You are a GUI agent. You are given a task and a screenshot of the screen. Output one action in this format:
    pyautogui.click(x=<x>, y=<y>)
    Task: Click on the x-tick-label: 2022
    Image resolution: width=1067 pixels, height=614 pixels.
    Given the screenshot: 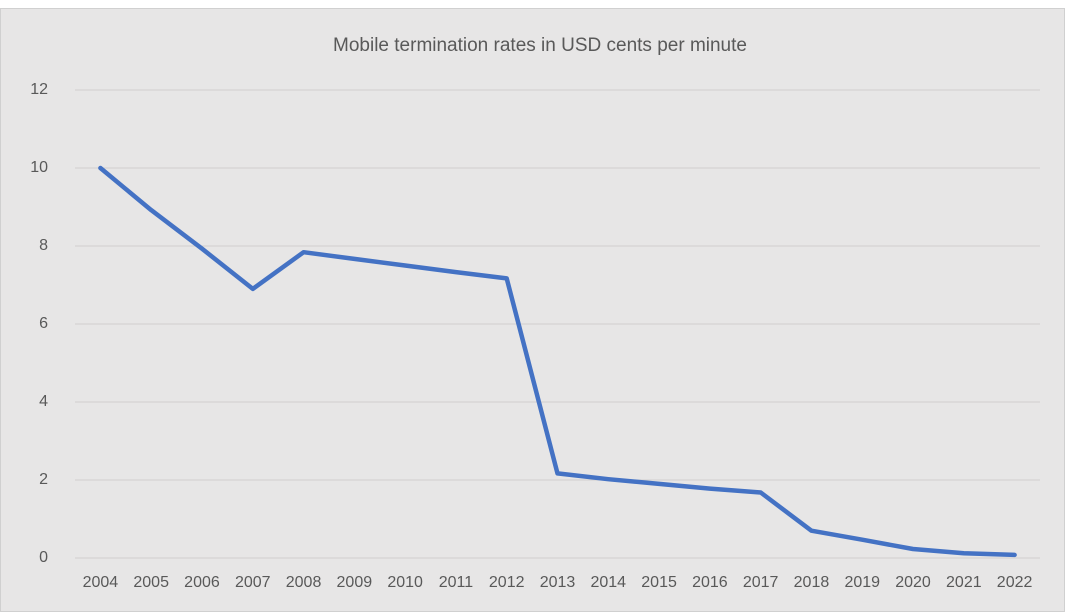 What is the action you would take?
    pyautogui.click(x=1015, y=582)
    